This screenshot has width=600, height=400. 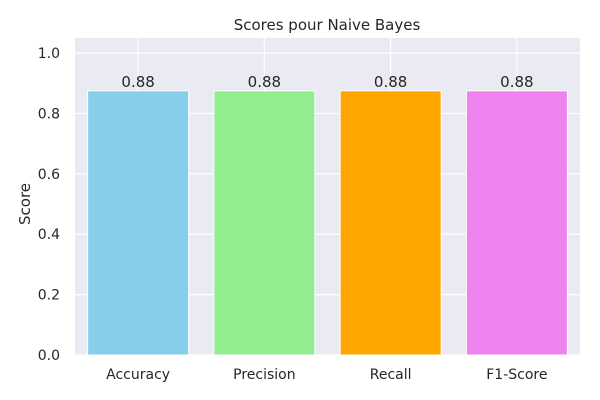 What do you see at coordinates (25, 204) in the screenshot?
I see `y-axis-label: Score` at bounding box center [25, 204].